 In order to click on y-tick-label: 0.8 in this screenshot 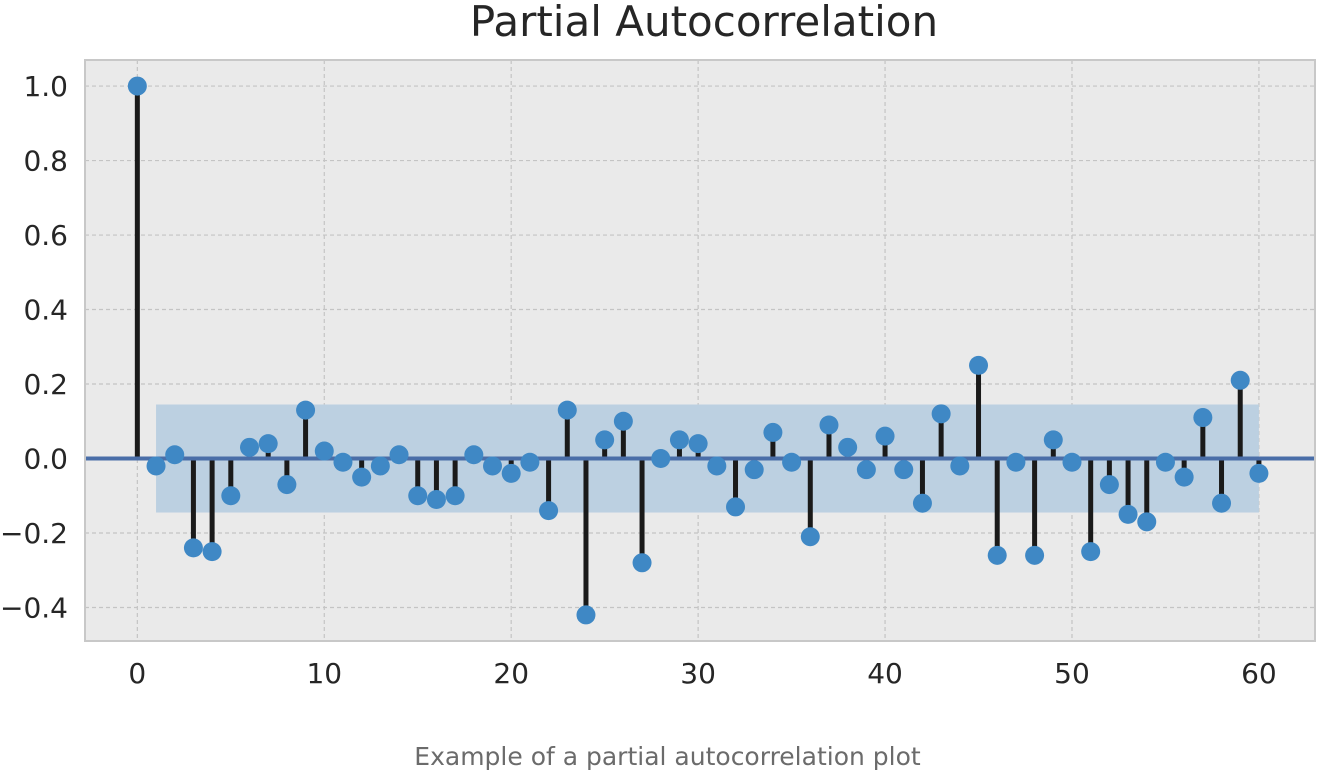, I will do `click(45, 161)`.